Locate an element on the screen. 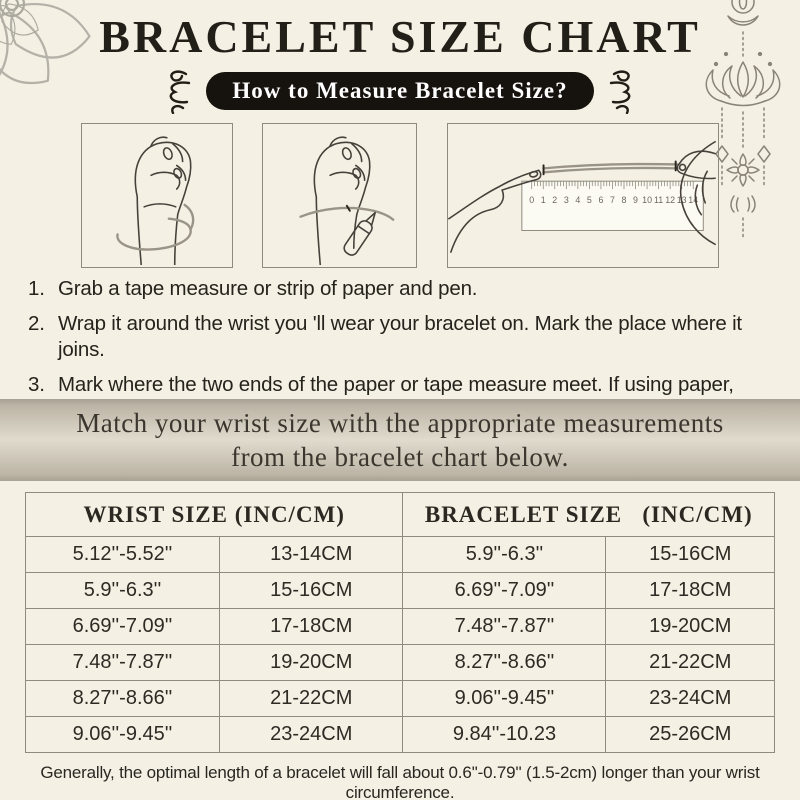 This screenshot has width=800, height=800. table-cell: 9.84''-10.23 is located at coordinates (504, 734).